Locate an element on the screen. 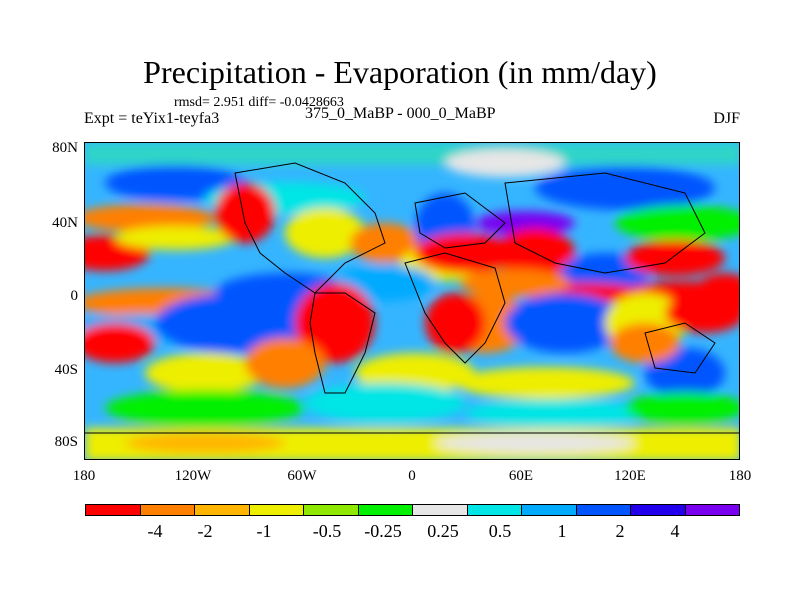  y-tick-label: 80S is located at coordinates (66, 442).